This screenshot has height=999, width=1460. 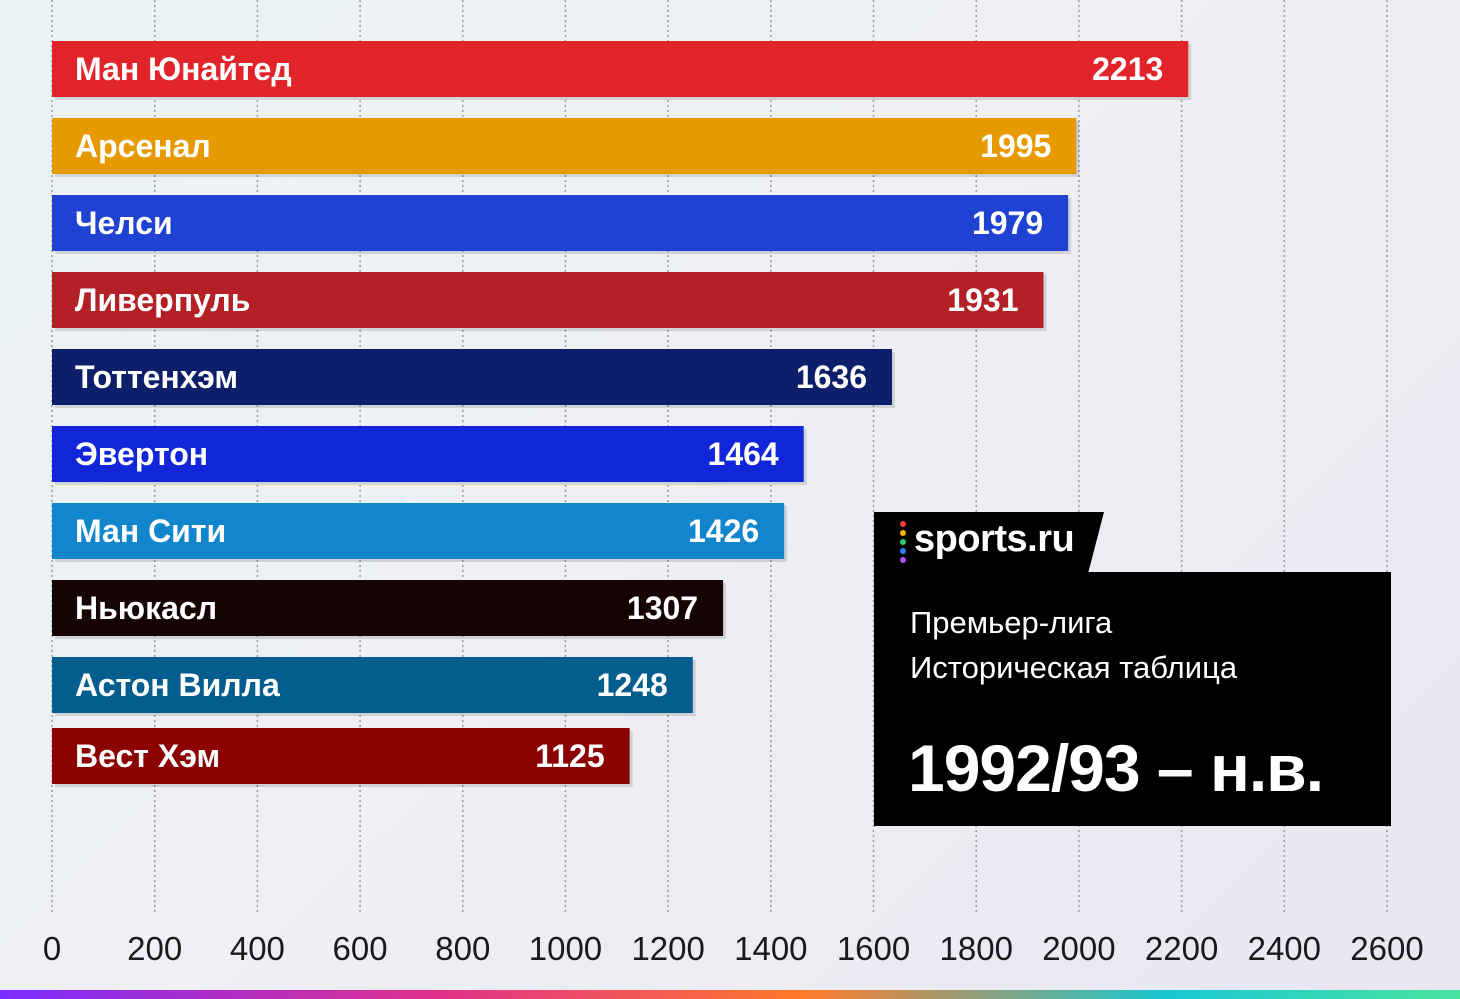 What do you see at coordinates (1078, 948) in the screenshot?
I see `x-tick-label: 2000` at bounding box center [1078, 948].